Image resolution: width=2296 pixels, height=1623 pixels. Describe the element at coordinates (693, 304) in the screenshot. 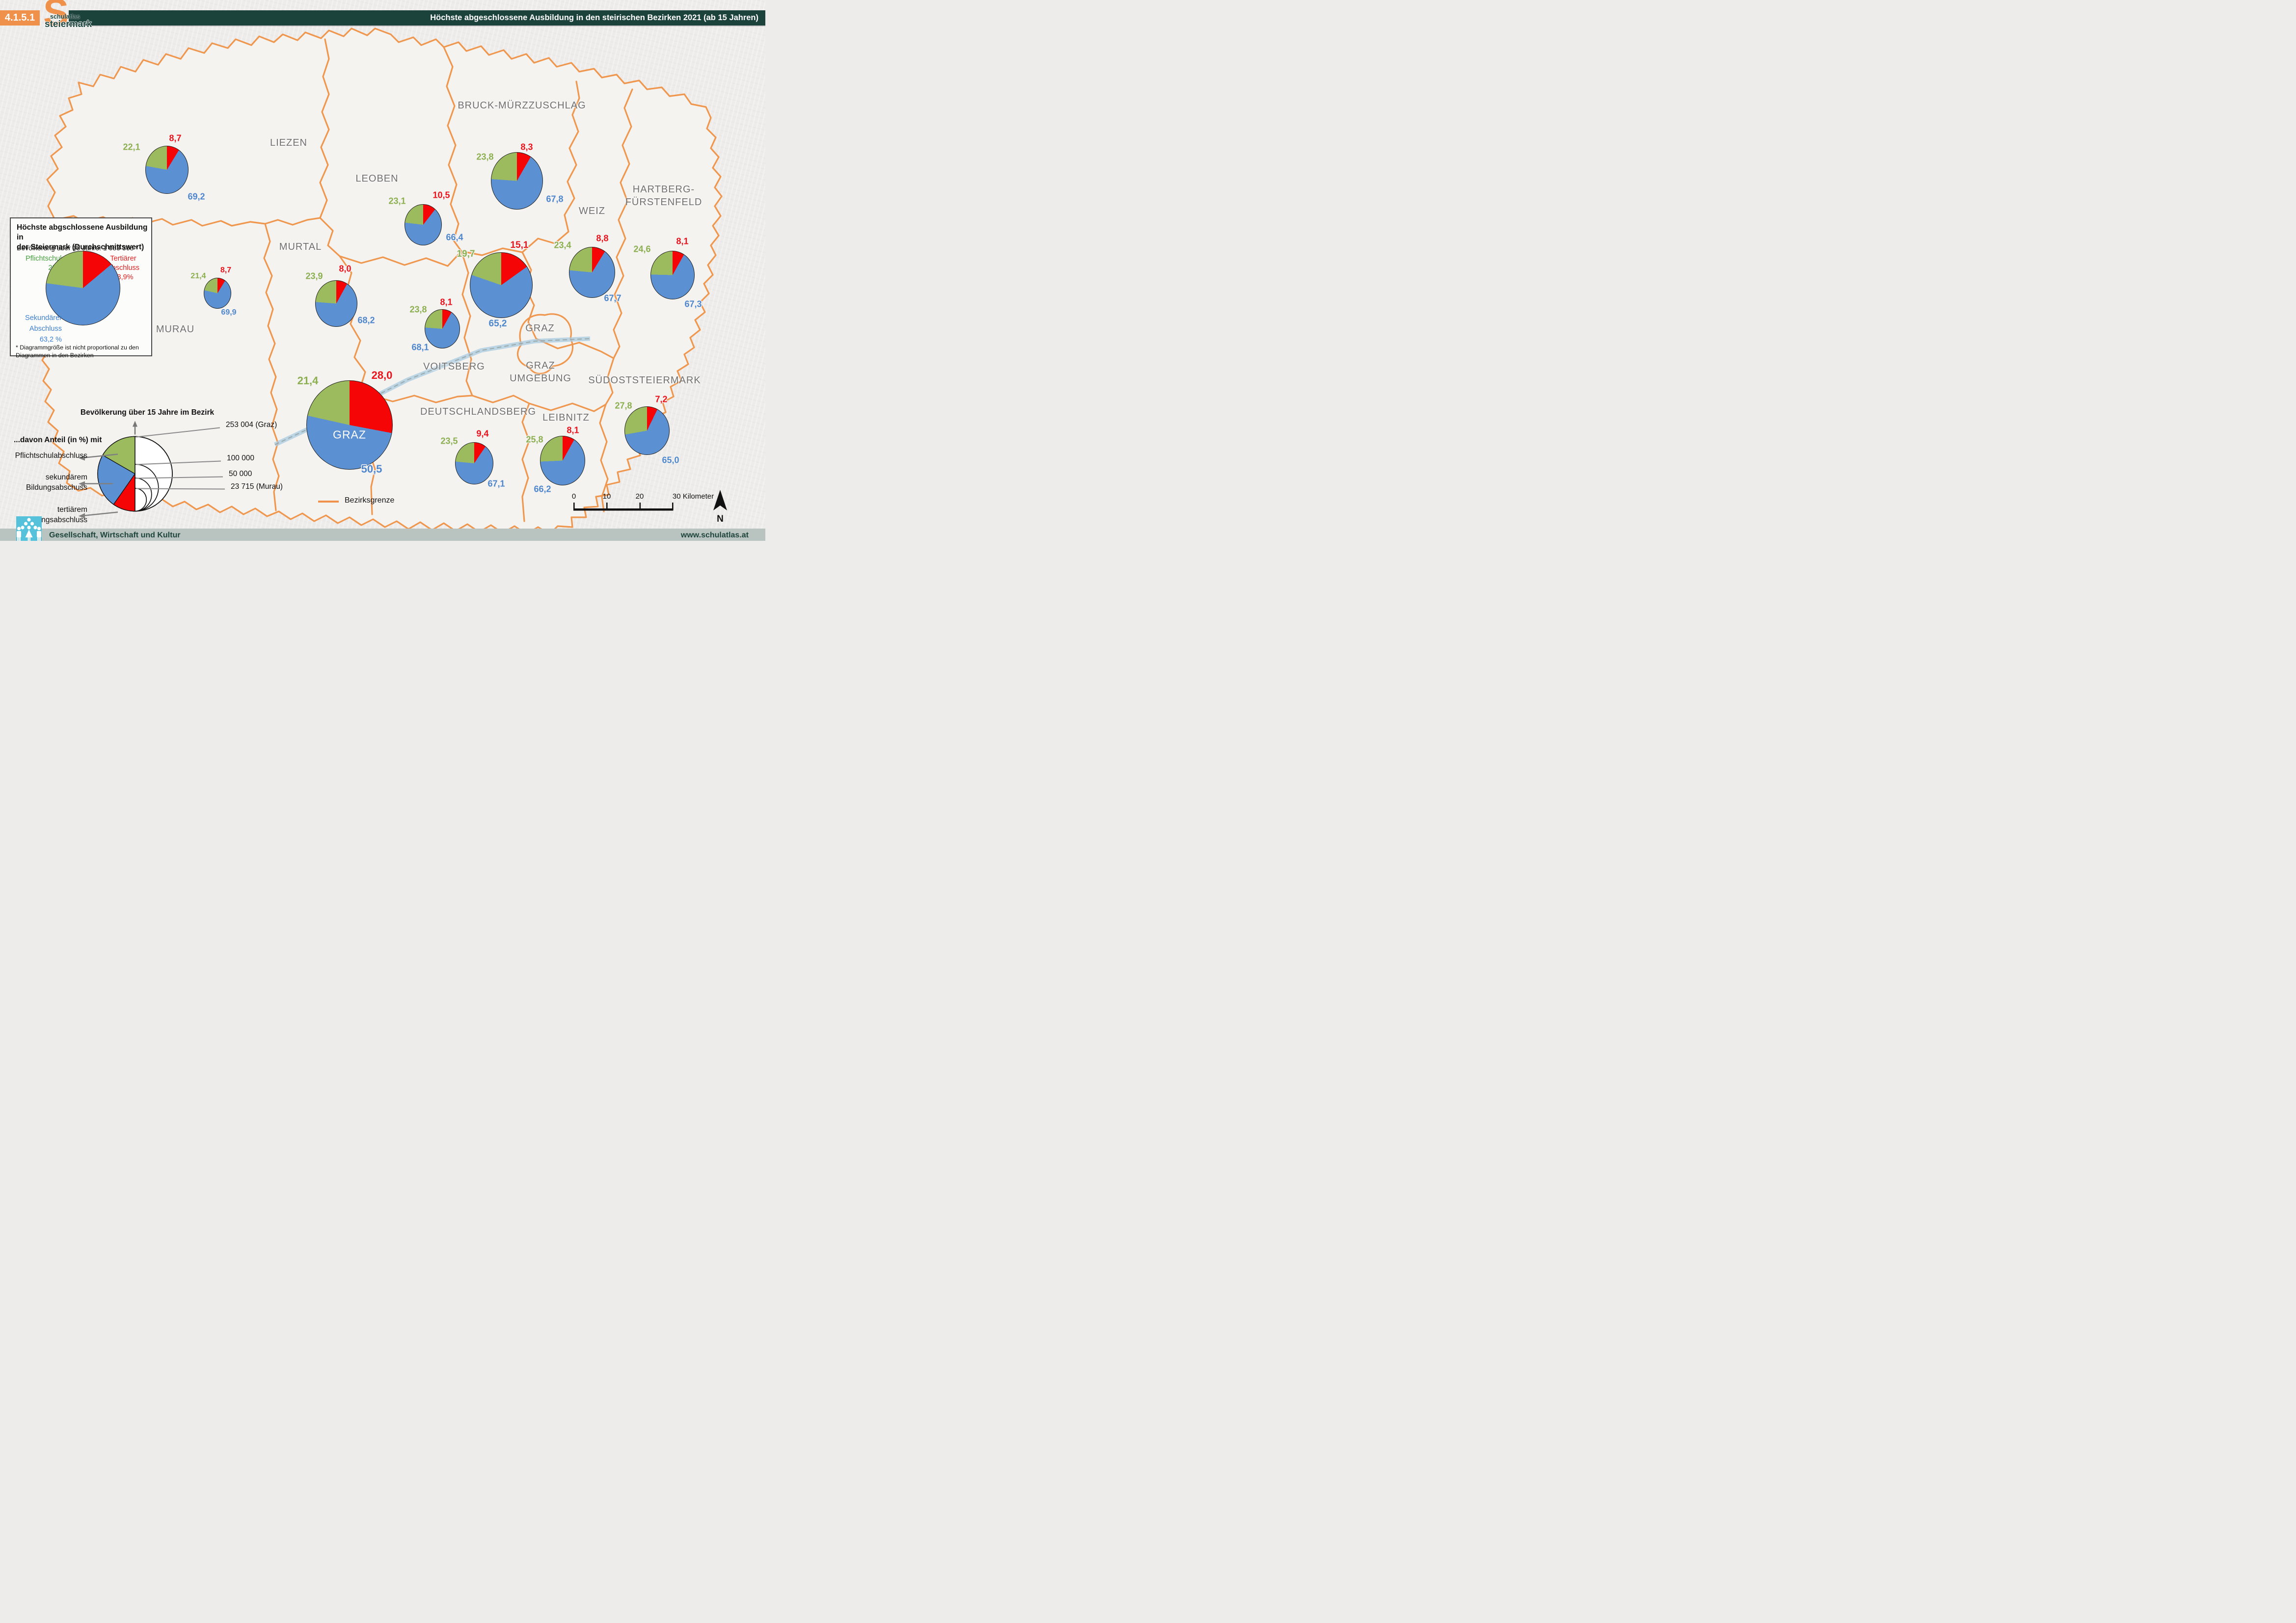

I see `value-sekundaer: 67,3` at that location.